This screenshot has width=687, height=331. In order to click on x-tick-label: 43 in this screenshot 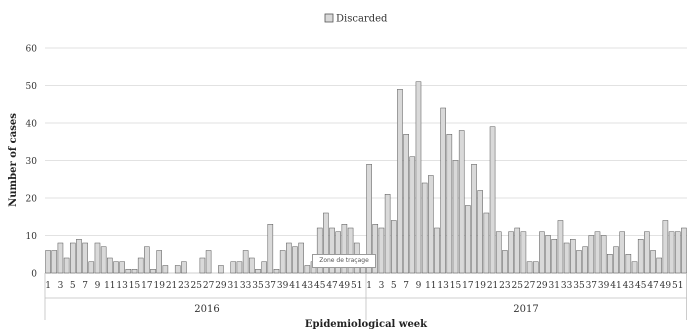, I will do `click(629, 286)`.